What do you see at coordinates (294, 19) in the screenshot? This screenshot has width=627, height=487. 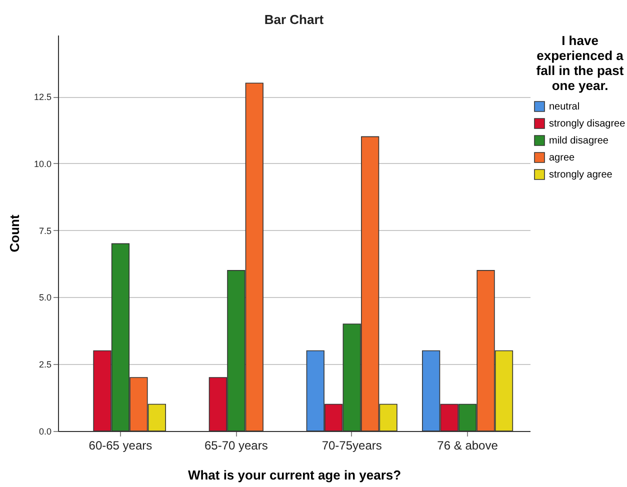 I see `chart-title: Bar Chart` at bounding box center [294, 19].